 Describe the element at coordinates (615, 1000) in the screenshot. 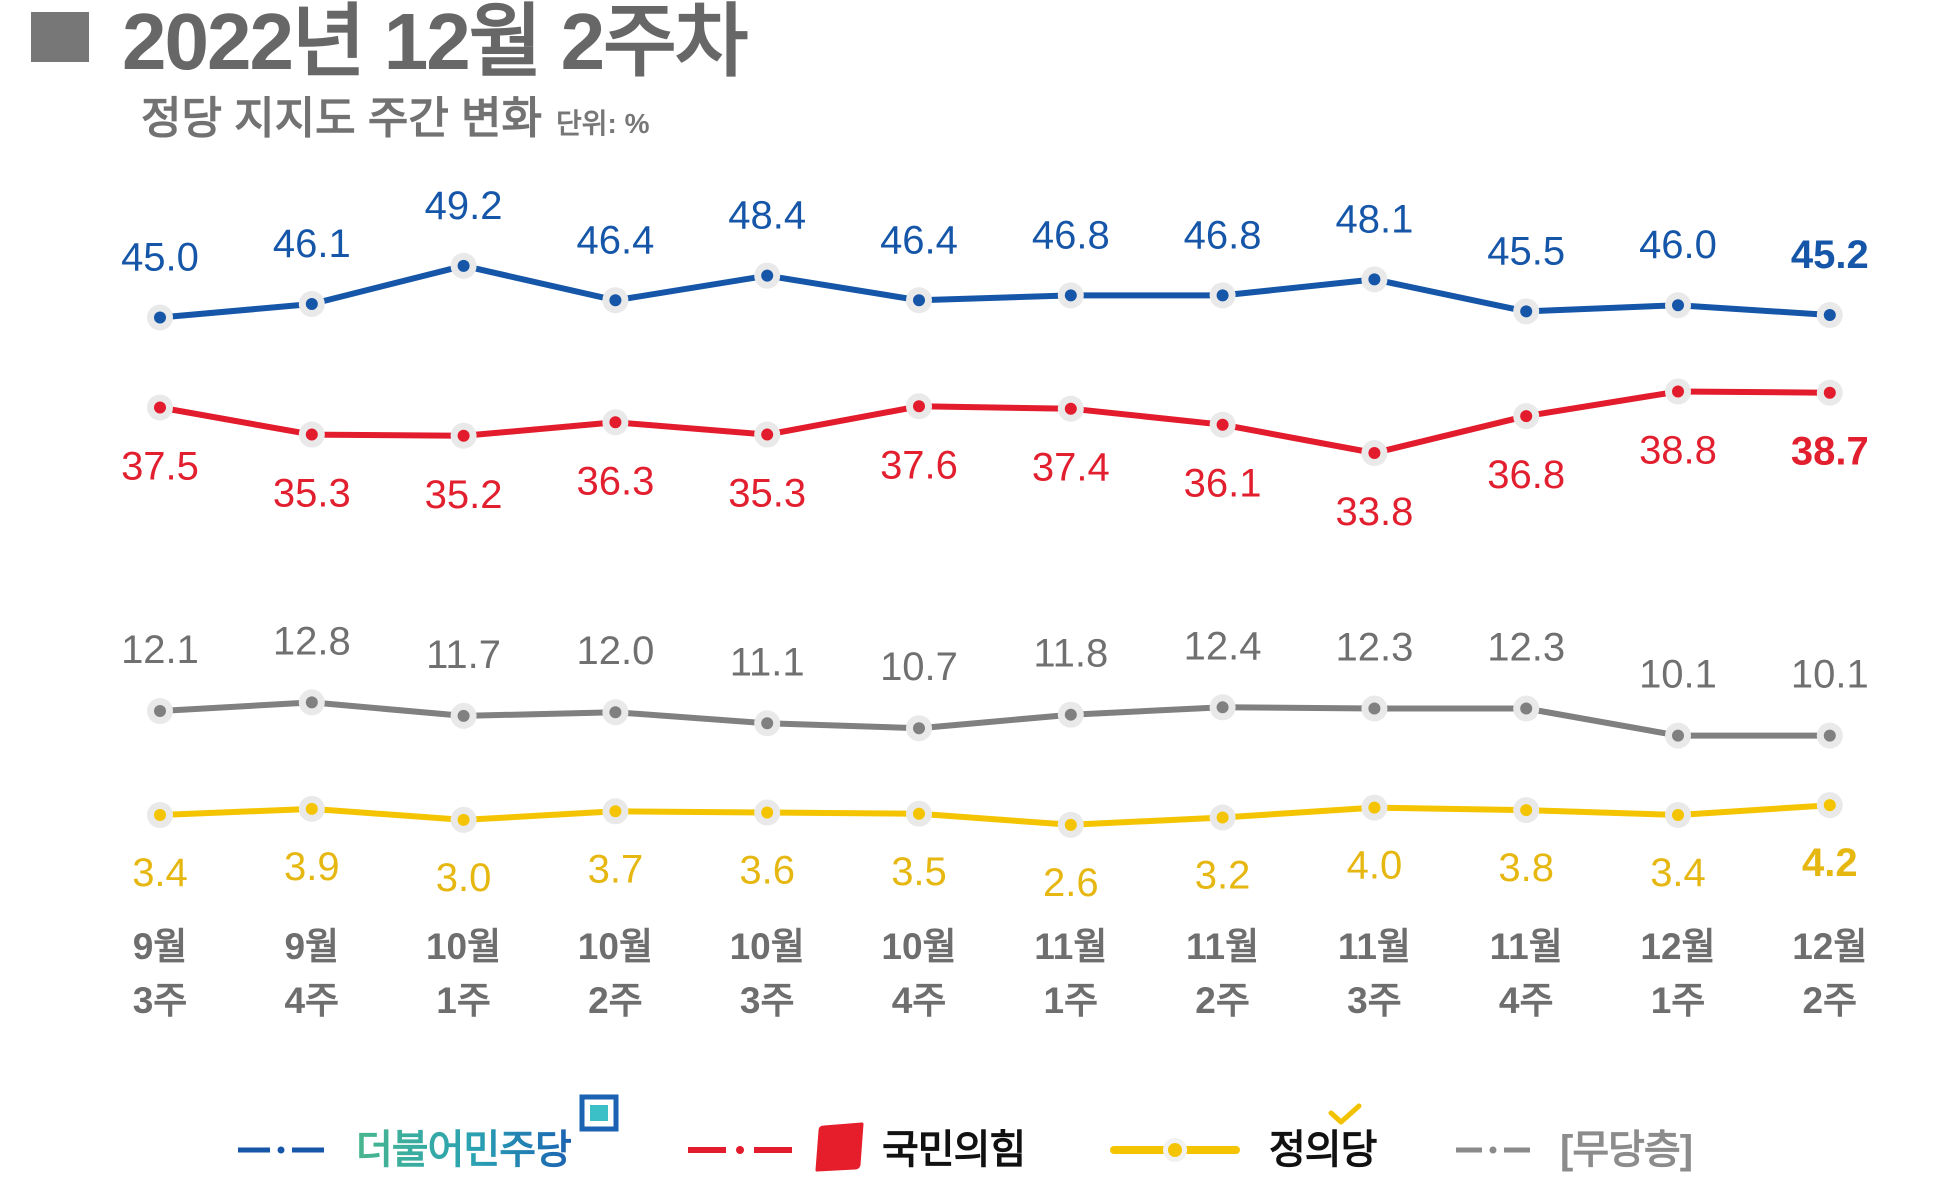

I see `x-tick-week-3: 2주` at that location.